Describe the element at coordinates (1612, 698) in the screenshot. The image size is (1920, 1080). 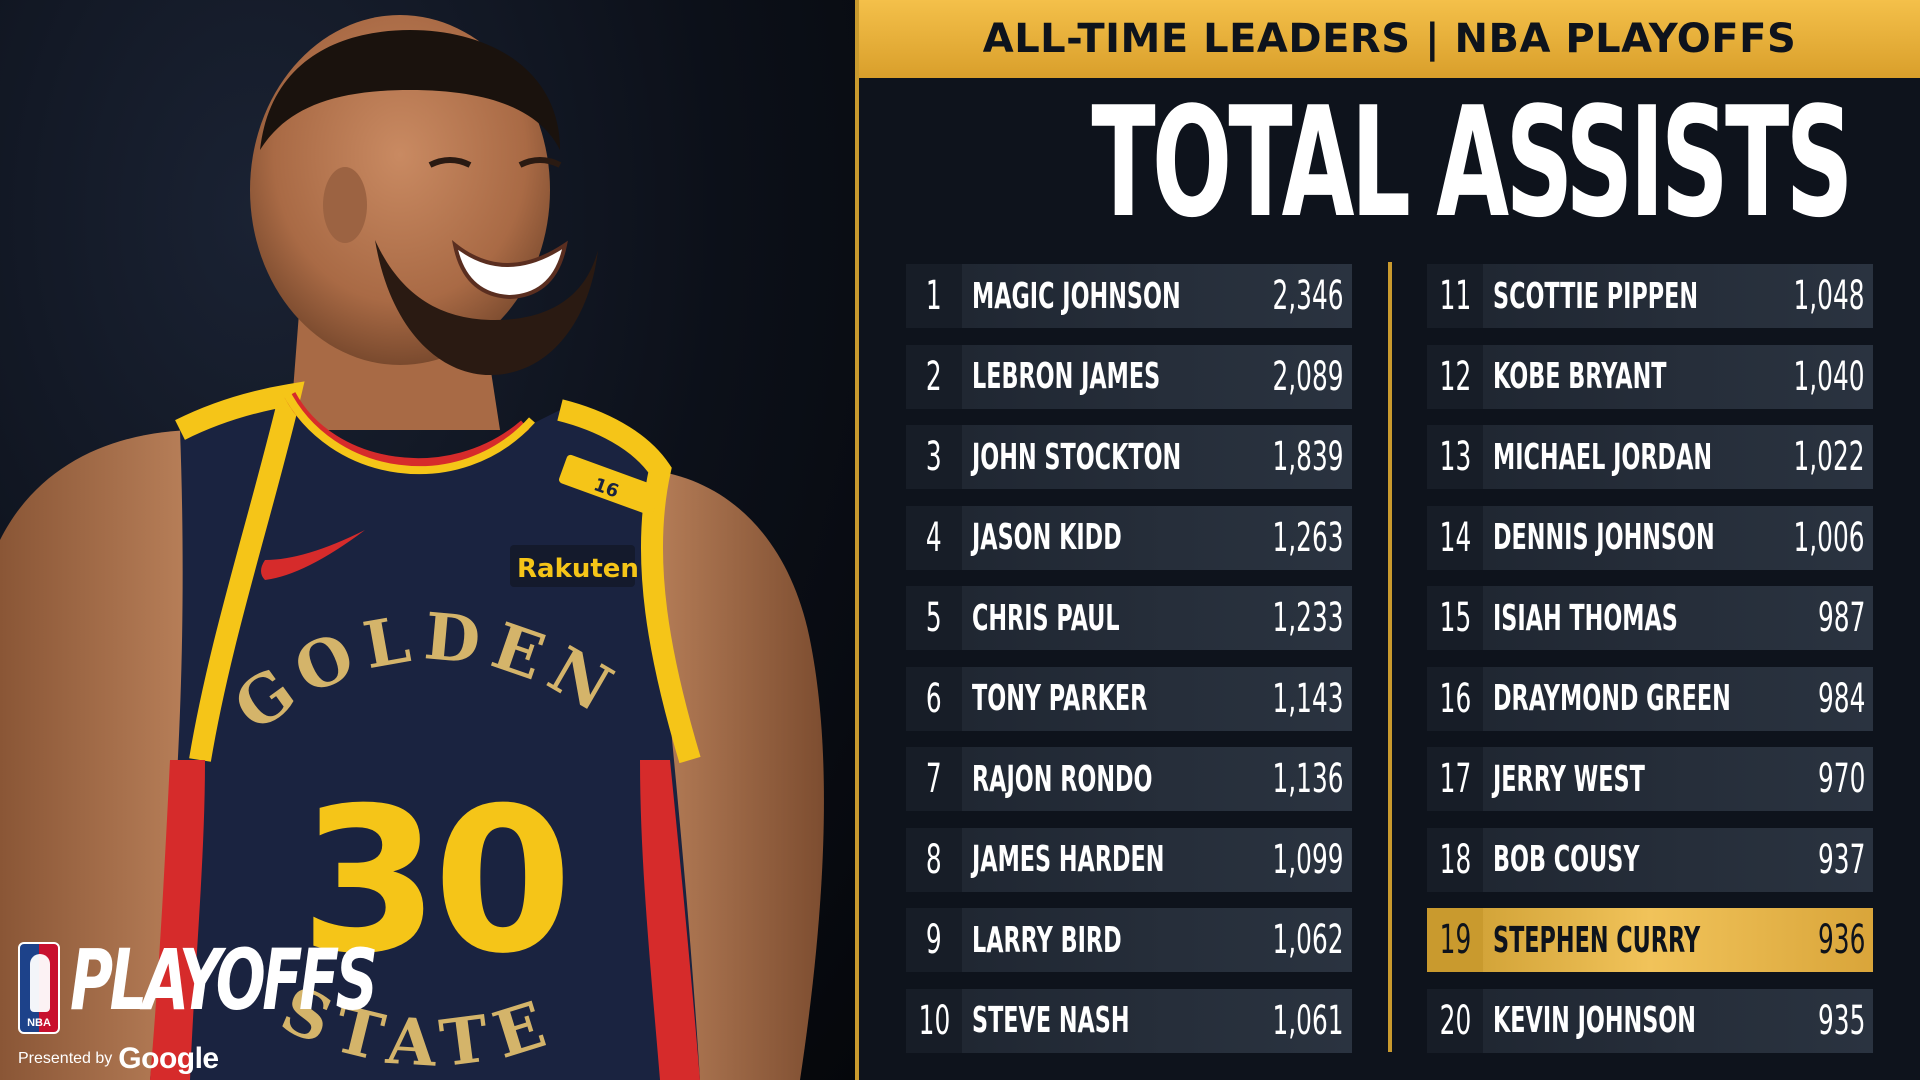
I see `leader-name-text: DRAYMOND GREEN` at that location.